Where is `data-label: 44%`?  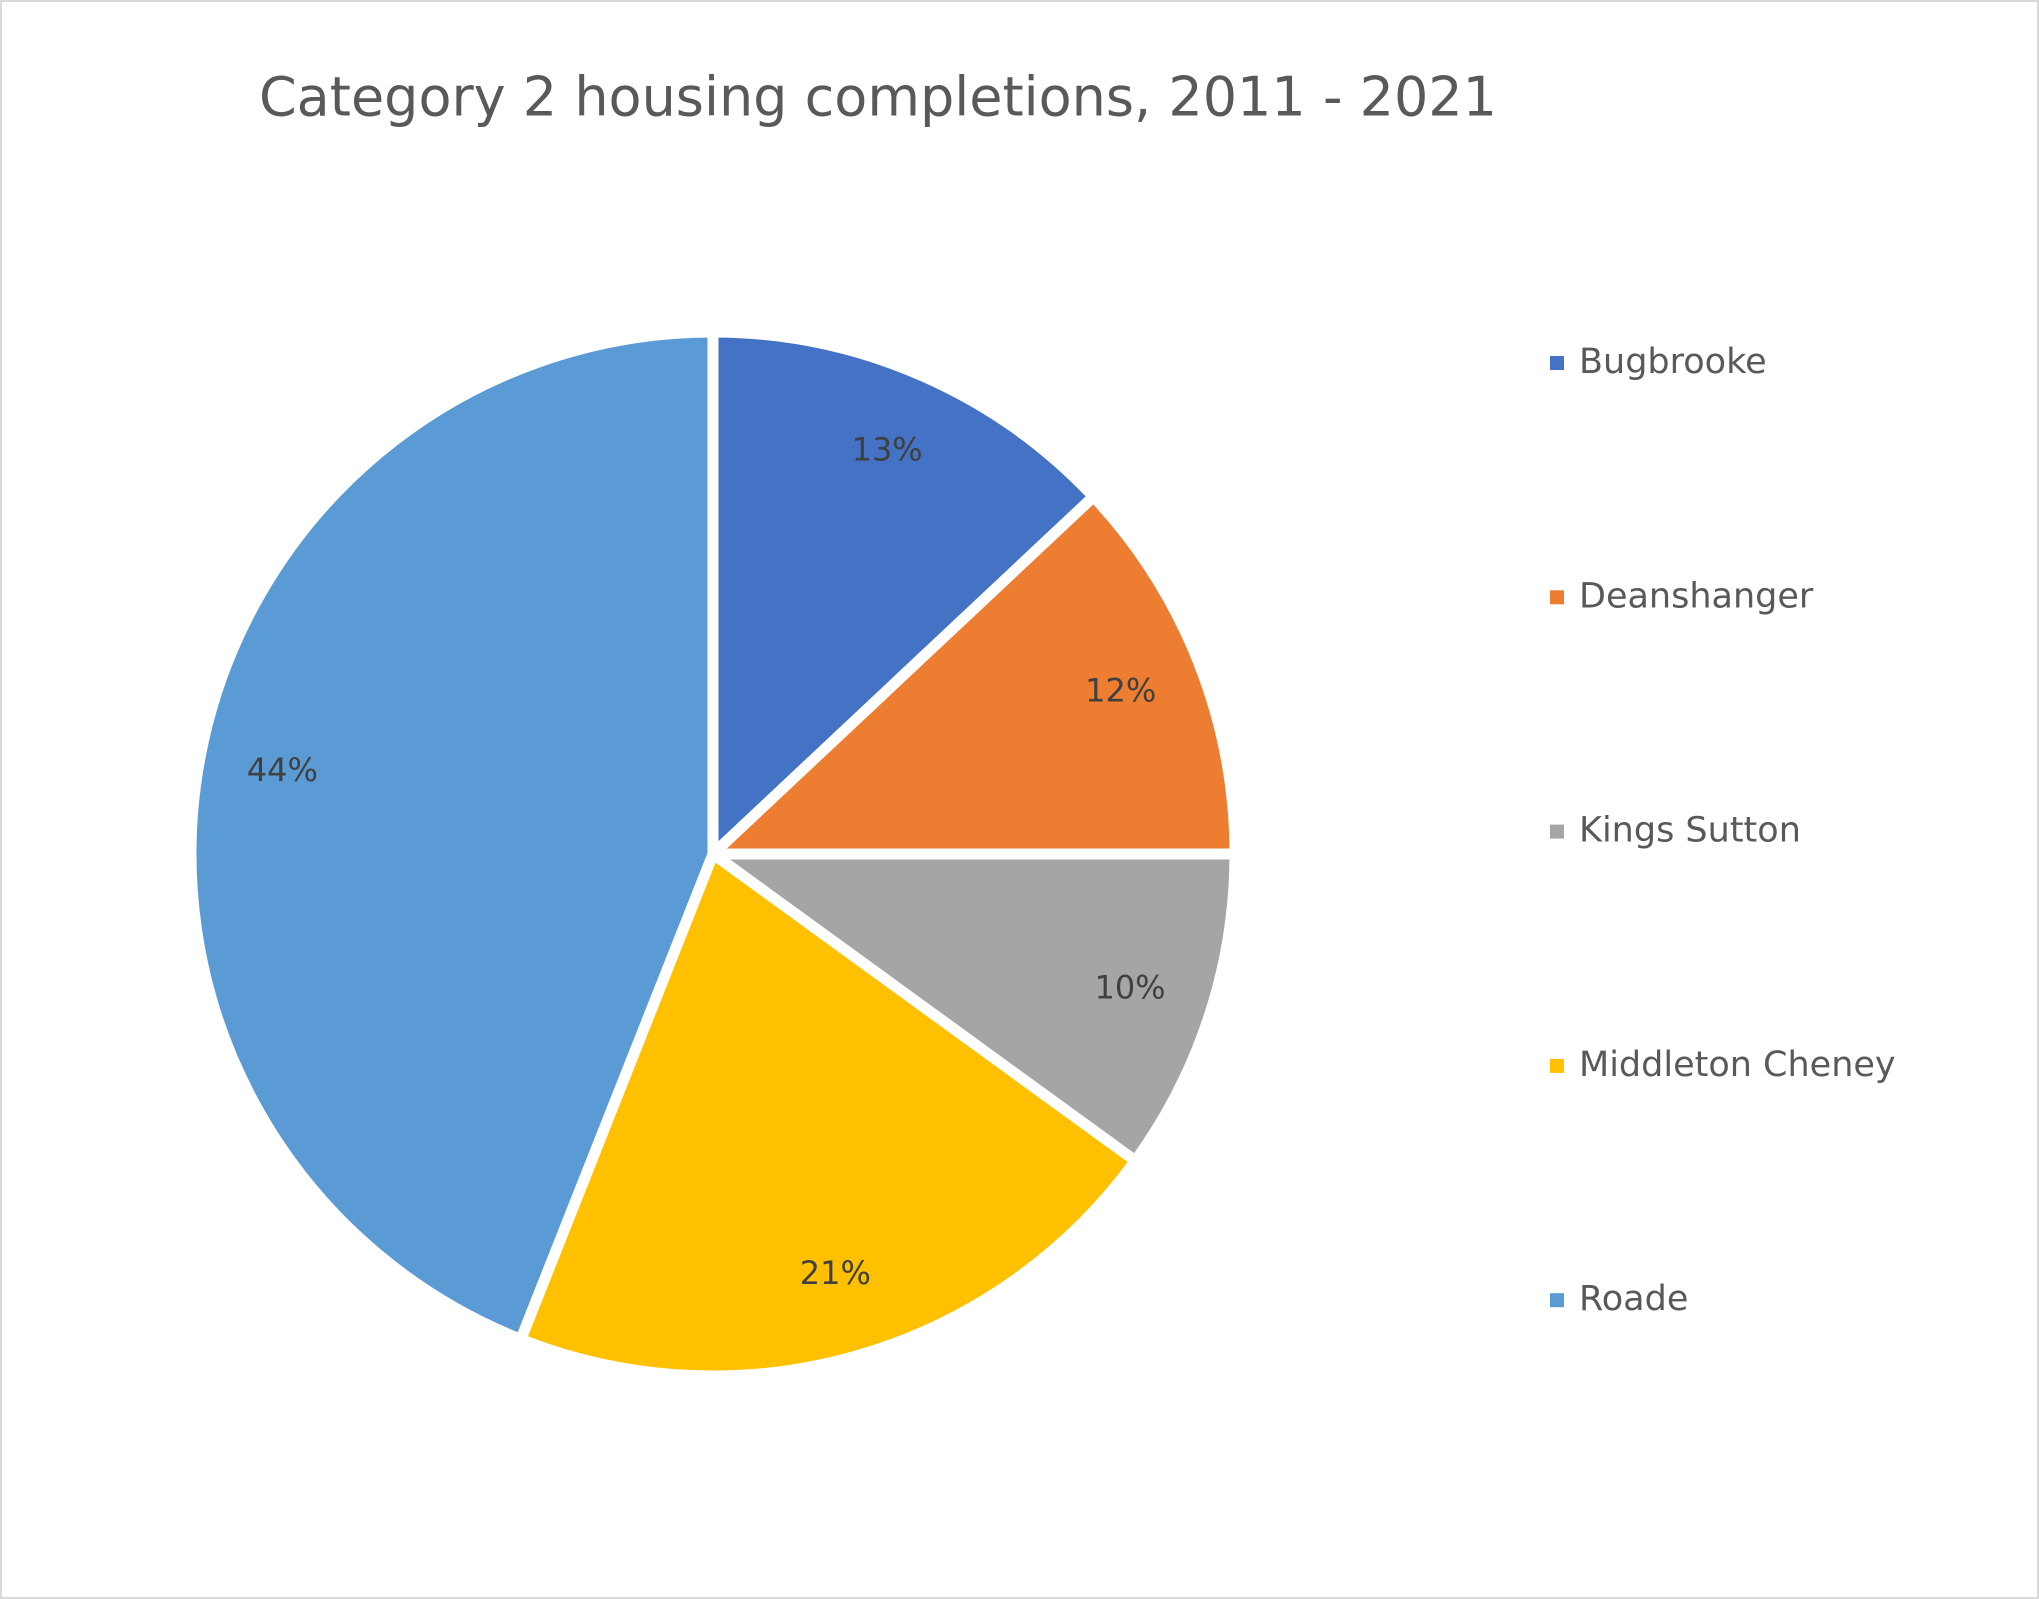
data-label: 44% is located at coordinates (282, 770).